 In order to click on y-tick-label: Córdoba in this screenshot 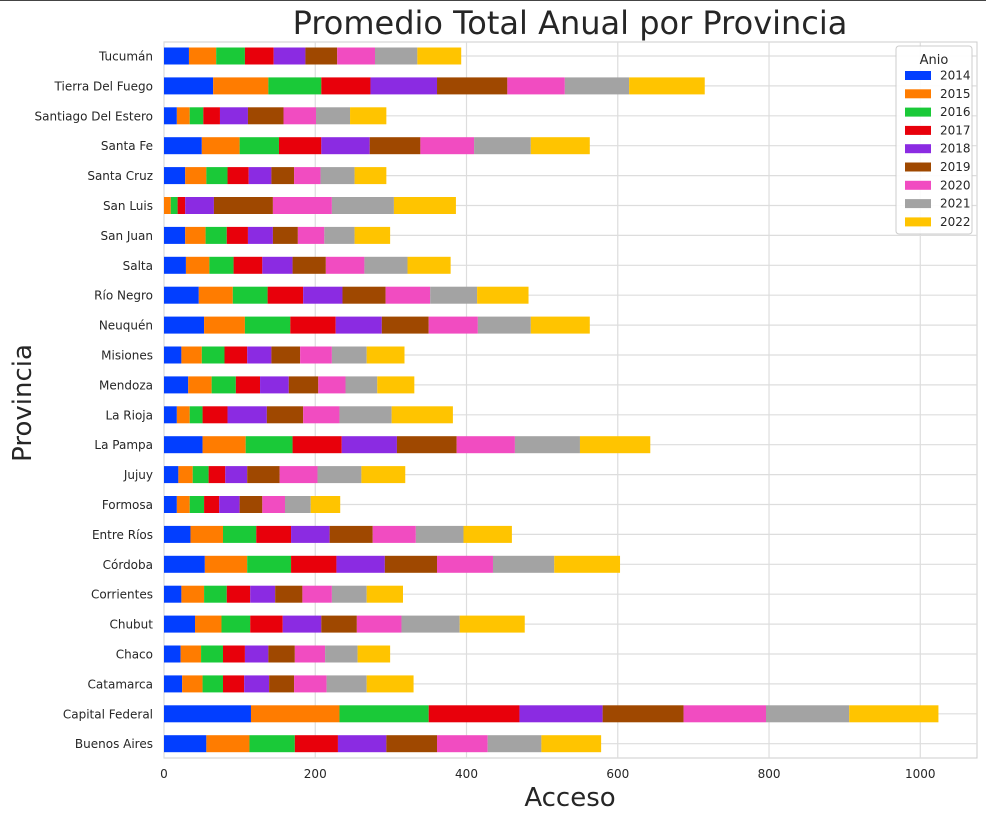, I will do `click(128, 565)`.